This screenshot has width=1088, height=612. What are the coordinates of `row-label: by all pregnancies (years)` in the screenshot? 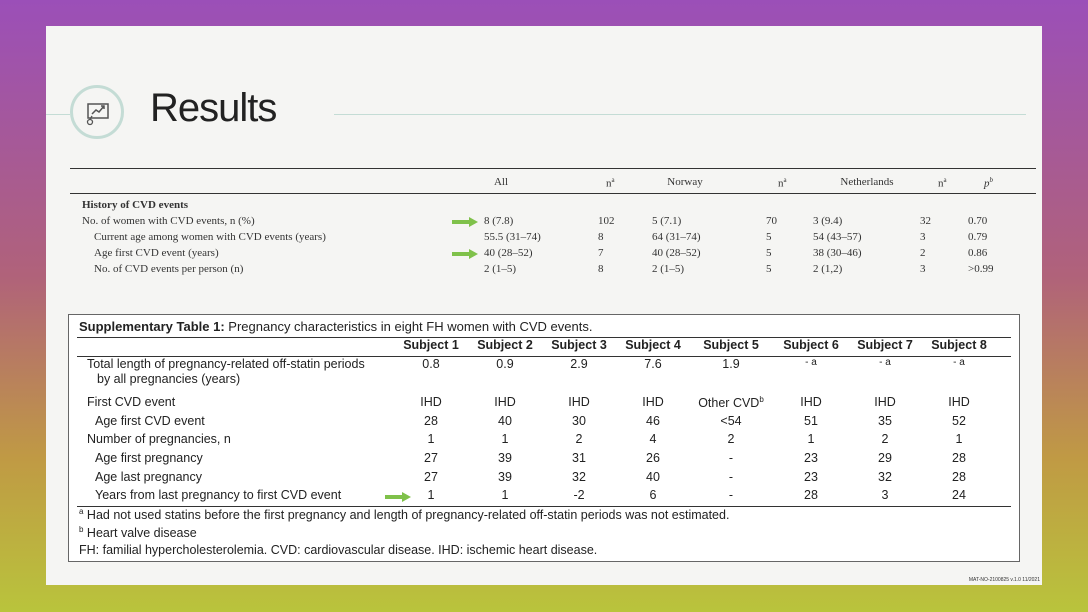 It's located at (169, 379).